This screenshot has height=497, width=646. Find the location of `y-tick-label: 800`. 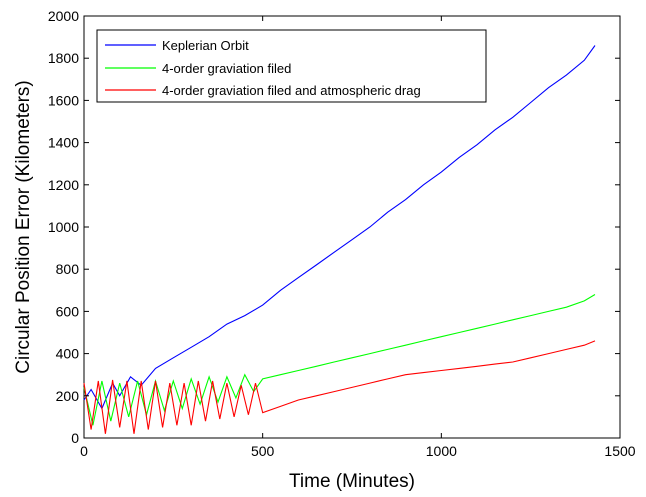

y-tick-label: 800 is located at coordinates (68, 269).